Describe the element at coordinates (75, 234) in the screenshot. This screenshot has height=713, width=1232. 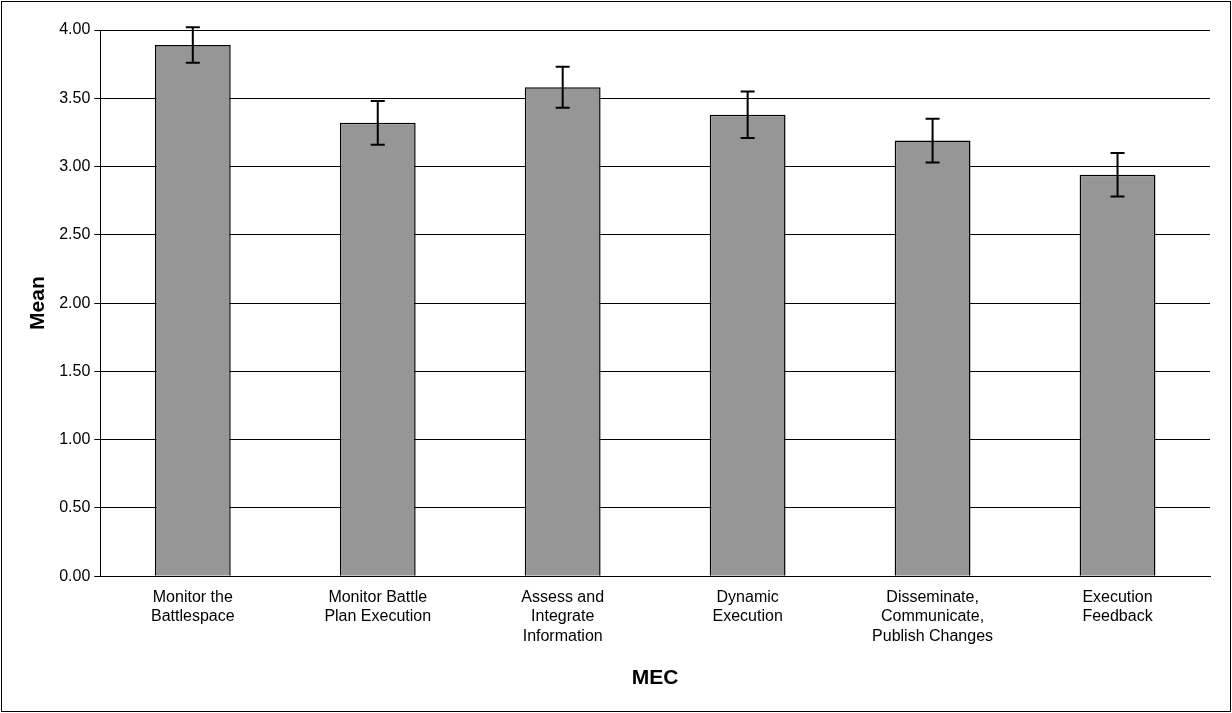
I see `y-tick-label: 2.50` at that location.